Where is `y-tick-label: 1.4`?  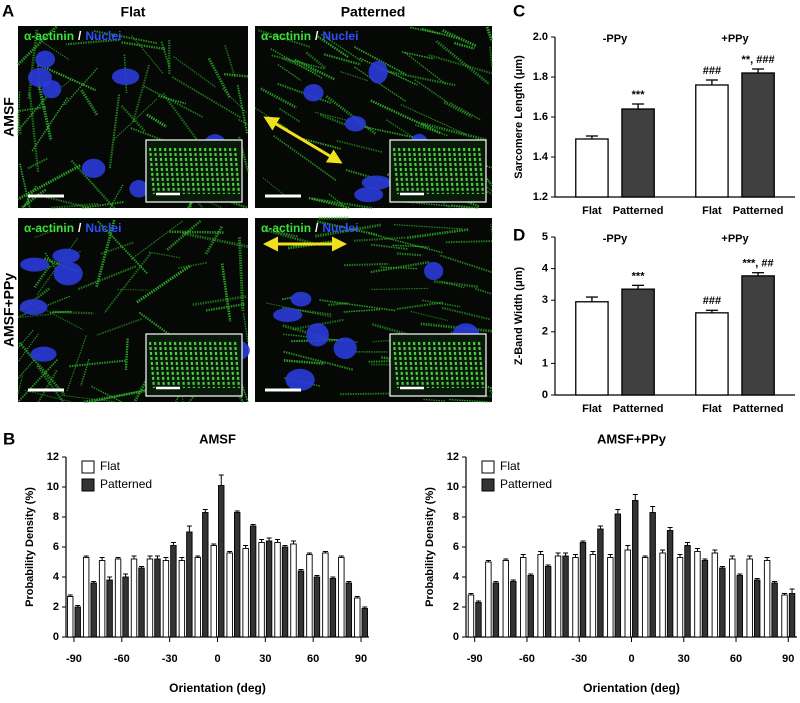 y-tick-label: 1.4 is located at coordinates (541, 157).